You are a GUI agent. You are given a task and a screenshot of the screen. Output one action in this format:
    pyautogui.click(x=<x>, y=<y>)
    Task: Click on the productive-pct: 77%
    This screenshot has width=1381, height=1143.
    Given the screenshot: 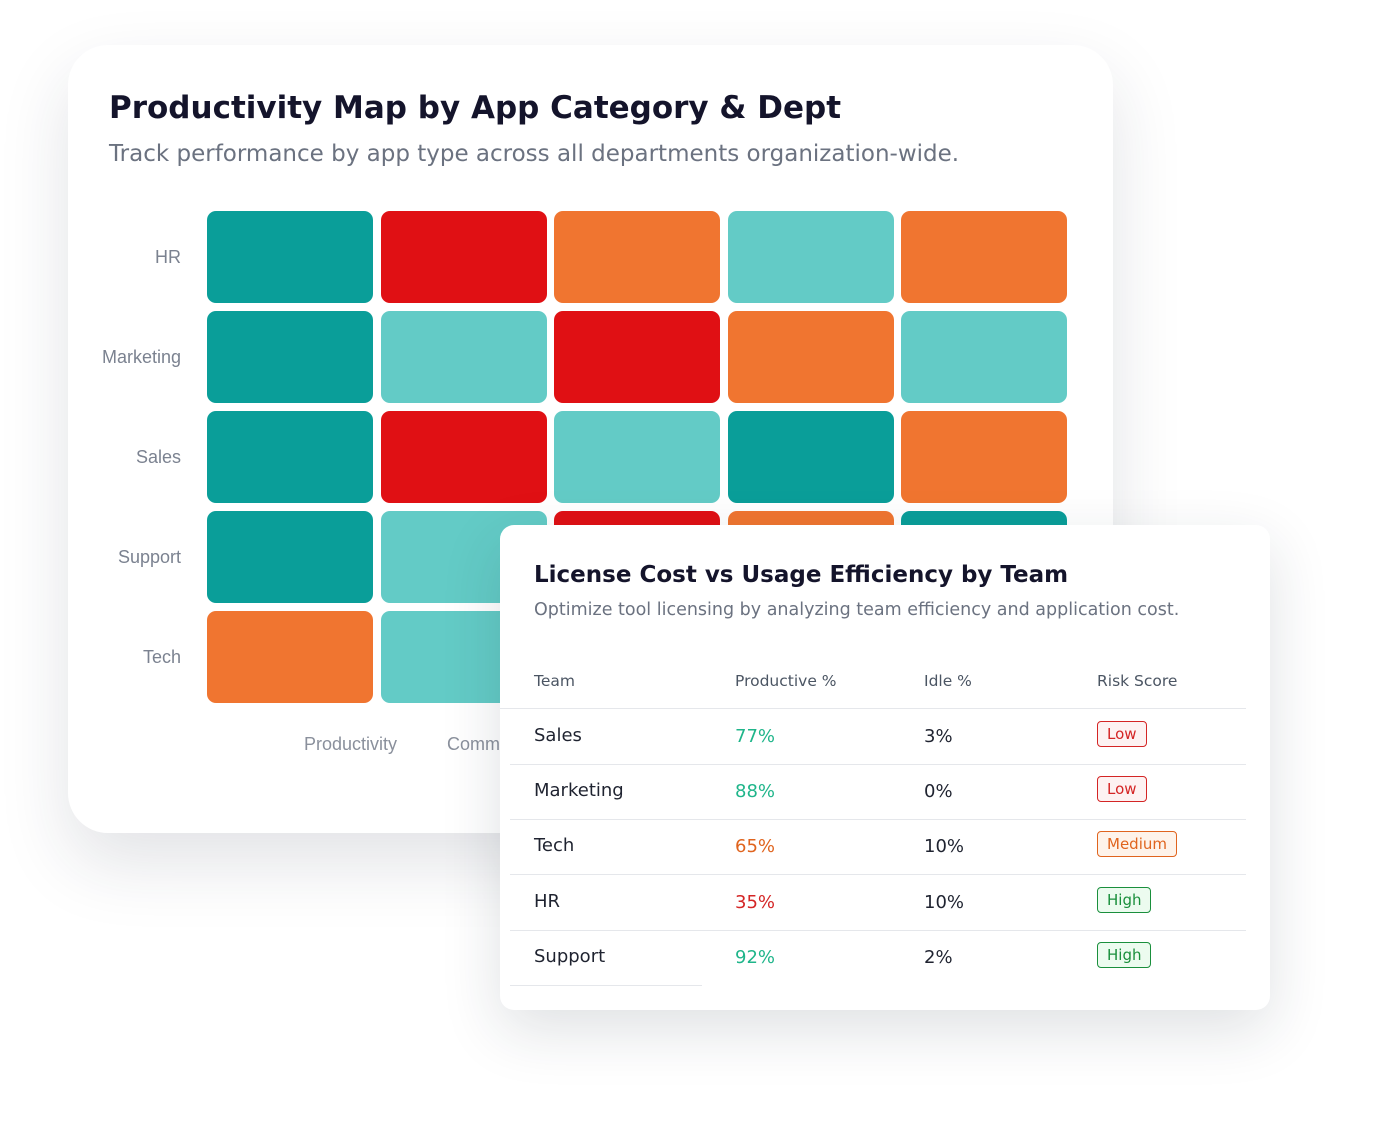 What is the action you would take?
    pyautogui.click(x=755, y=736)
    